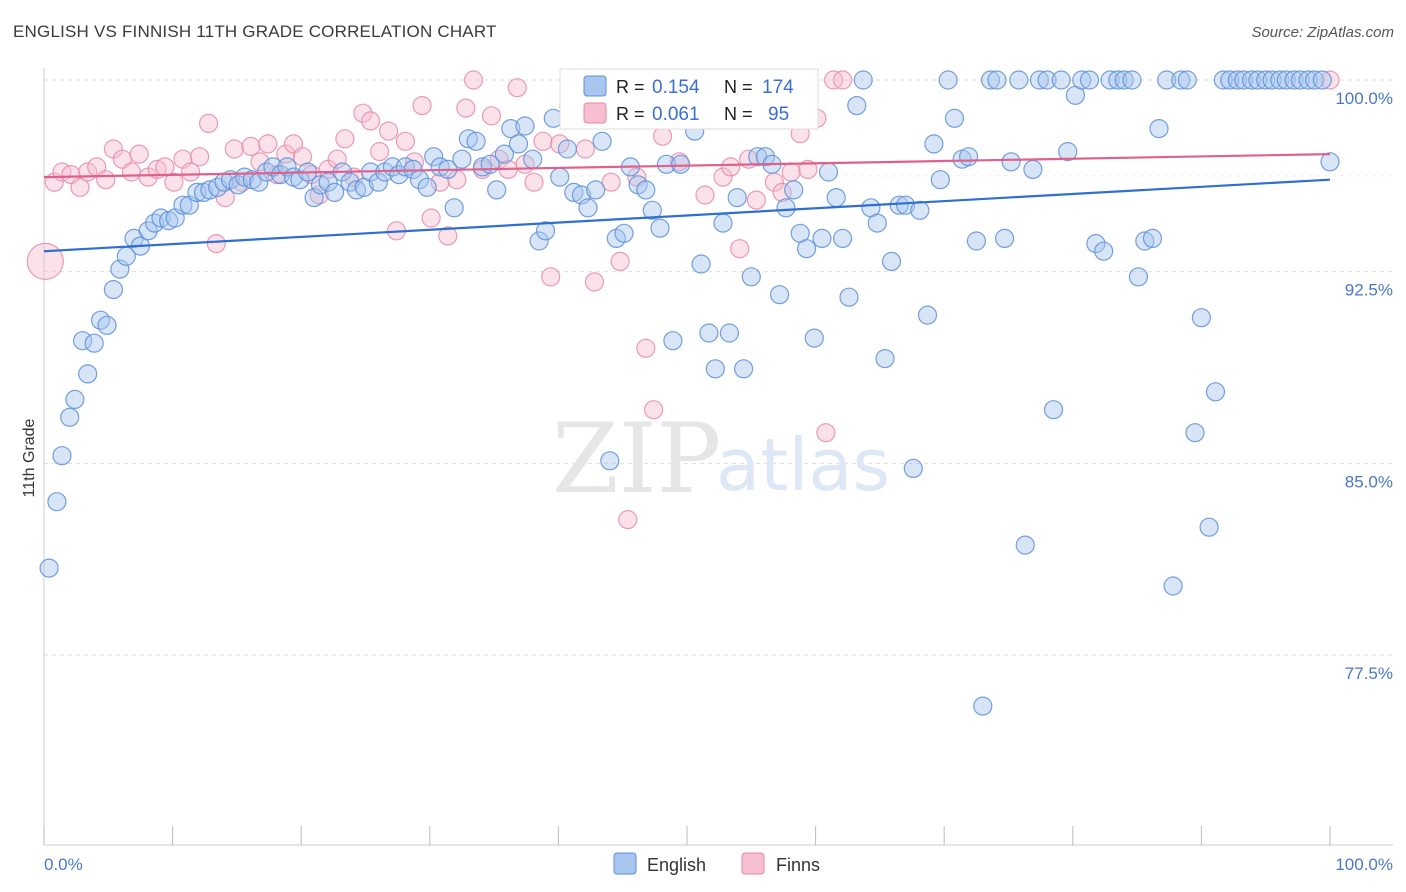 The image size is (1406, 892). Describe the element at coordinates (798, 865) in the screenshot. I see `legend-bottom-label-finns: Finns` at that location.